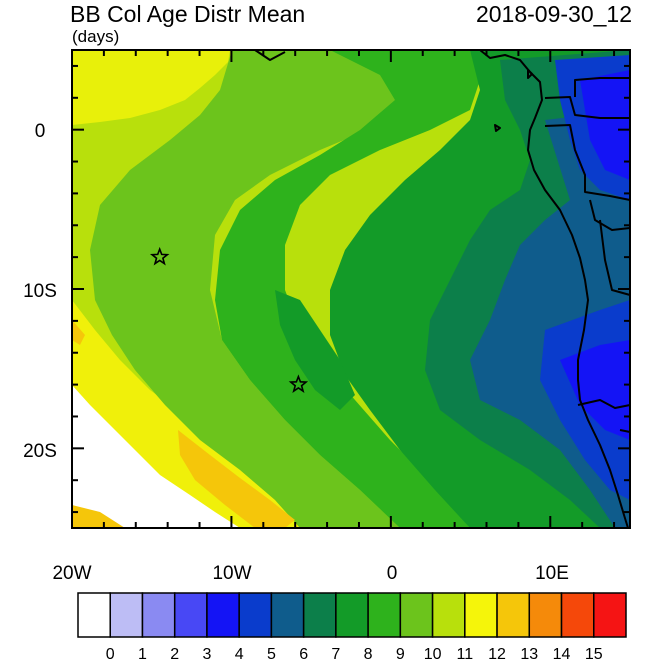 Image resolution: width=650 pixels, height=667 pixels. Describe the element at coordinates (206, 654) in the screenshot. I see `colorbar-label: 3` at that location.